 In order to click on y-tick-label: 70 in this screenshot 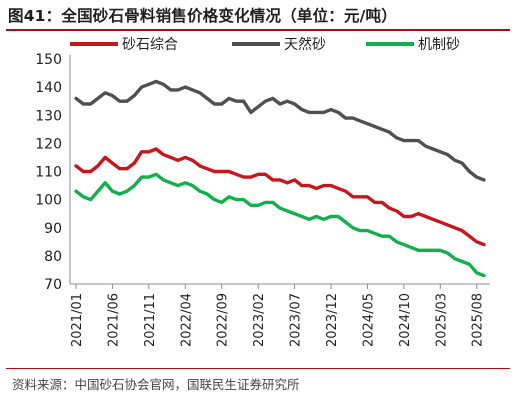, I will do `click(53, 285)`.